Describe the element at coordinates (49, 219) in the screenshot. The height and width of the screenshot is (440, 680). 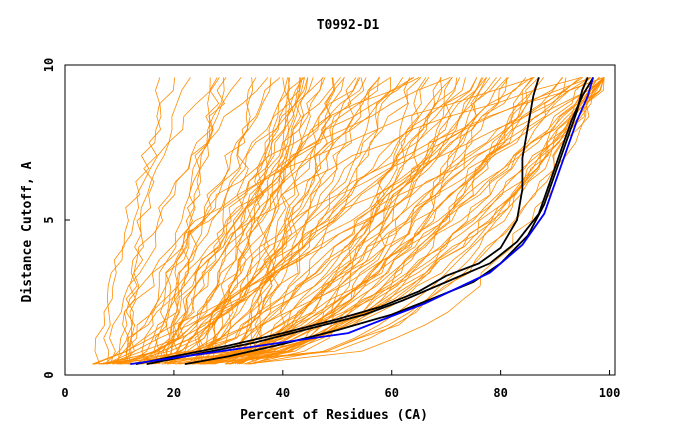
I see `y-tick-label: 5` at that location.